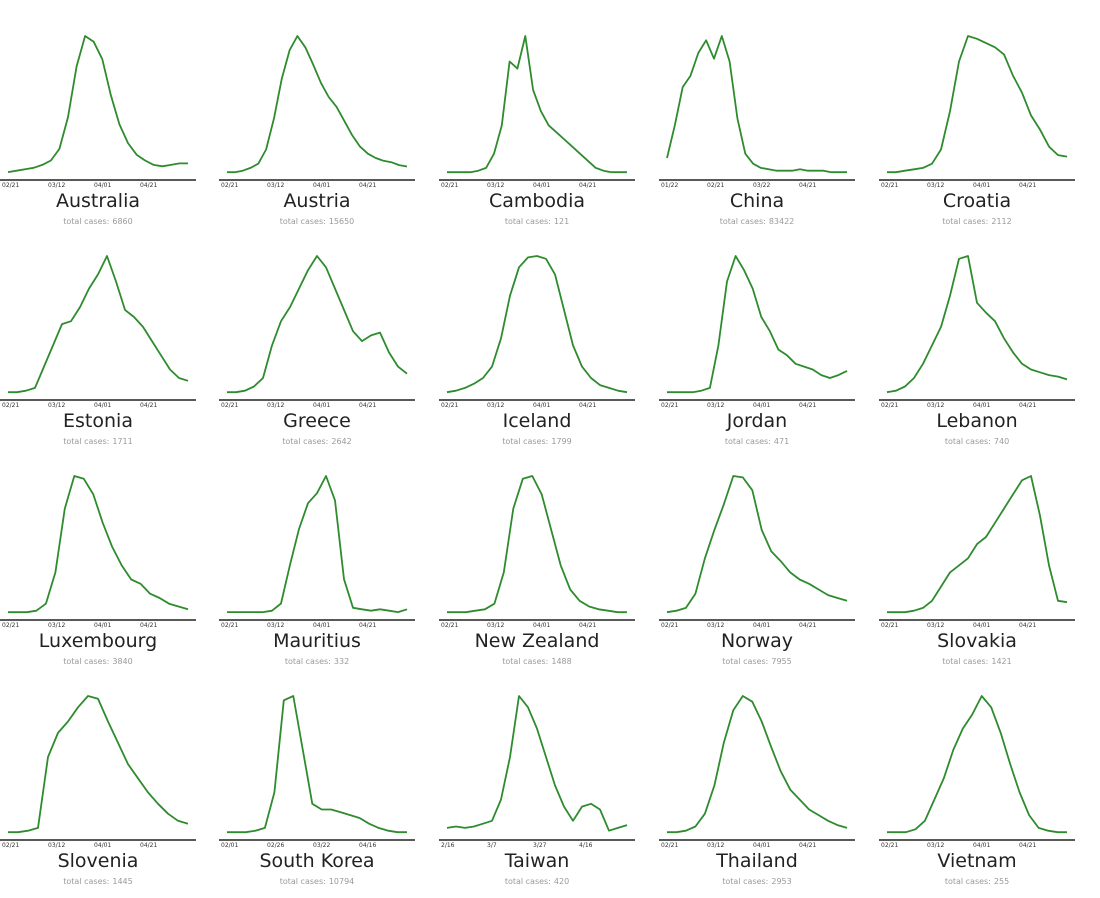 The width and height of the screenshot is (1100, 898). Describe the element at coordinates (757, 221) in the screenshot. I see `total-cases: total cases: 83422` at that location.